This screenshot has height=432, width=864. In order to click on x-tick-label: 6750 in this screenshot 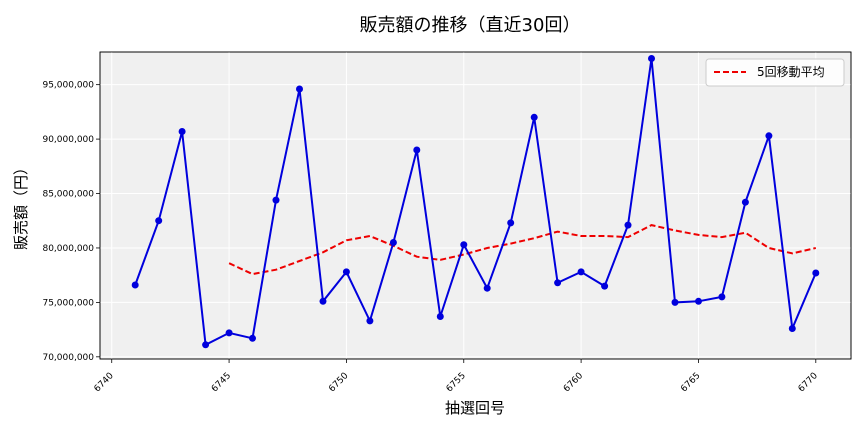, I will do `click(338, 382)`.